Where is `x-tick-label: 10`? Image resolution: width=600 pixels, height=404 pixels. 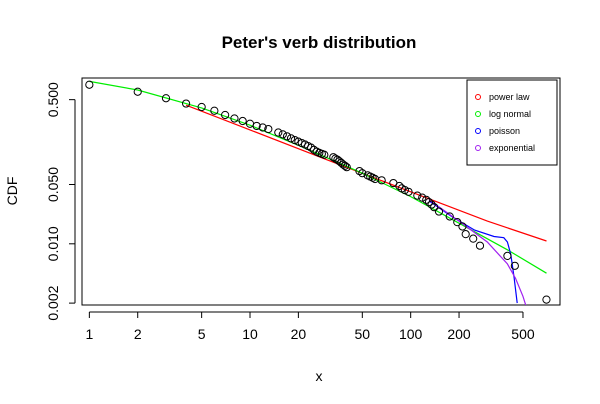 x-tick-label: 10 is located at coordinates (250, 334).